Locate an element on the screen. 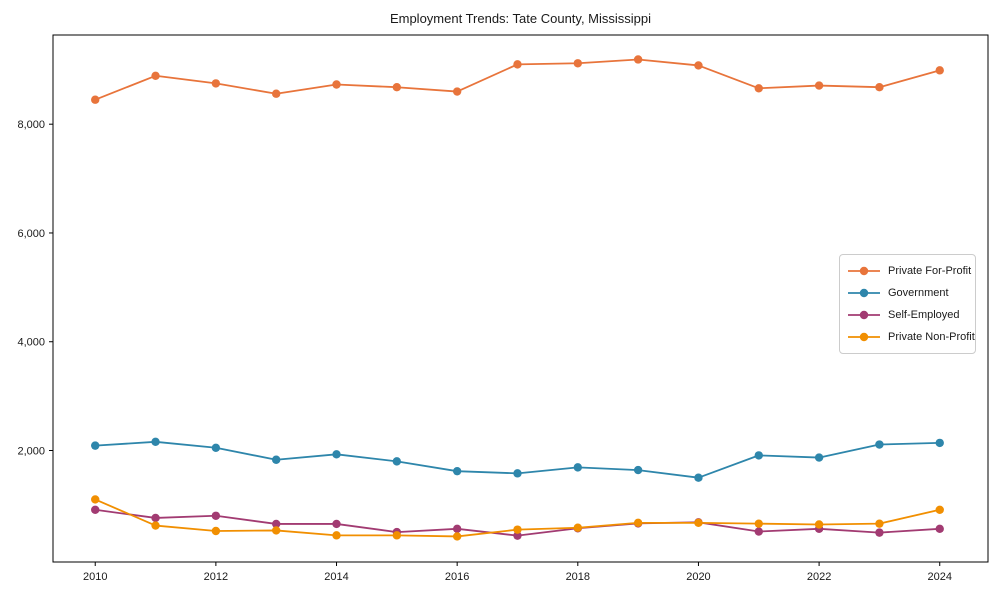 This screenshot has width=1000, height=600. x-tick-label: 2012 is located at coordinates (216, 577).